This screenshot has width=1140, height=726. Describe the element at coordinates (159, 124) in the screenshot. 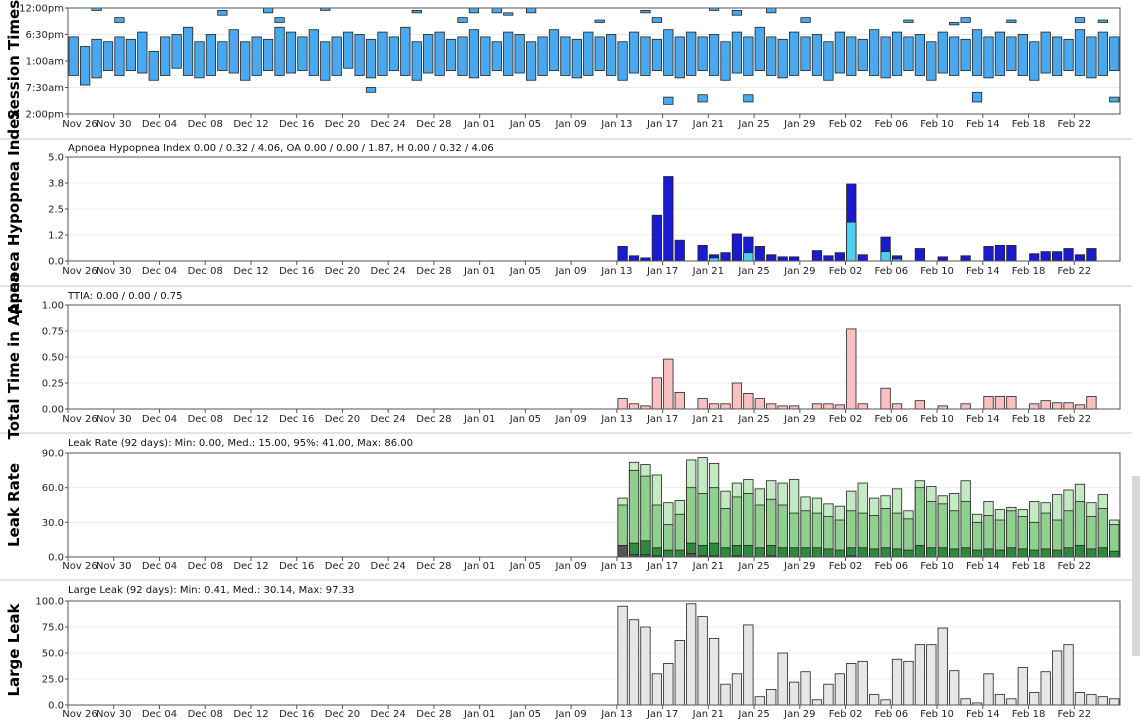

I see `x-tick-label: Dec 04` at that location.